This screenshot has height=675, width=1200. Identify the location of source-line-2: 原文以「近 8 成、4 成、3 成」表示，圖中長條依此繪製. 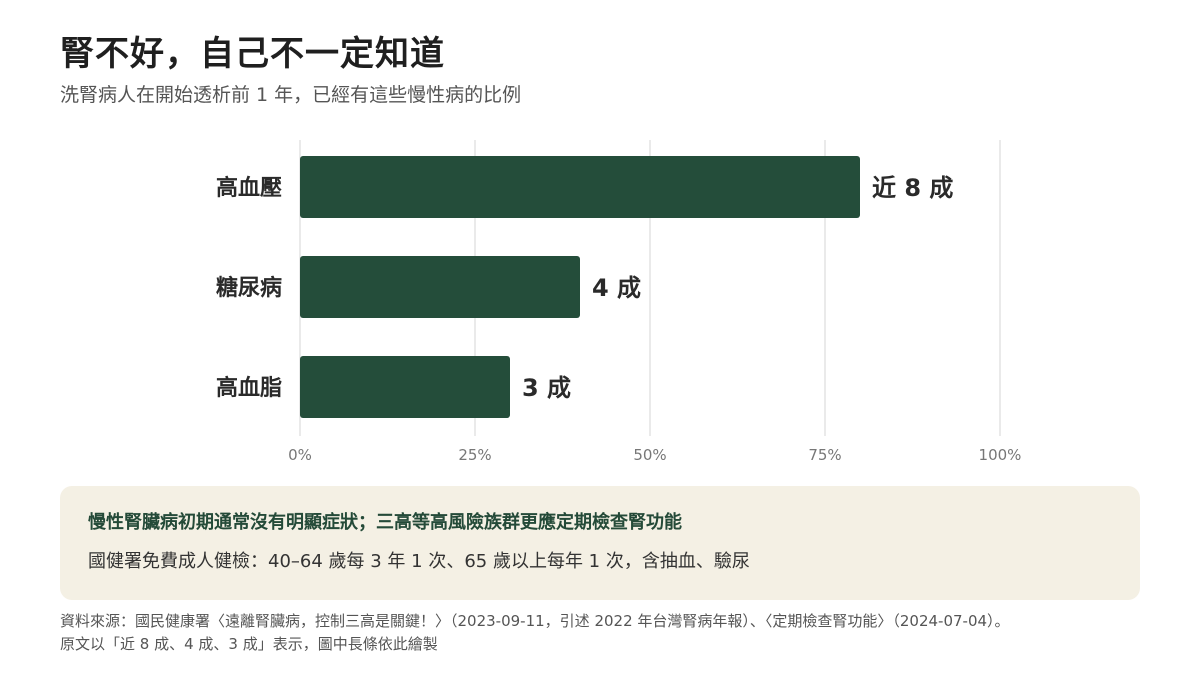
(249, 644).